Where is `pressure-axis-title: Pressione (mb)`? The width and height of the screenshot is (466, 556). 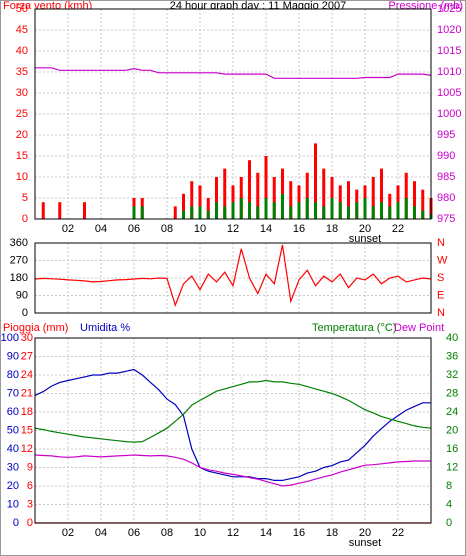 pressure-axis-title: Pressione (mb) is located at coordinates (425, 6).